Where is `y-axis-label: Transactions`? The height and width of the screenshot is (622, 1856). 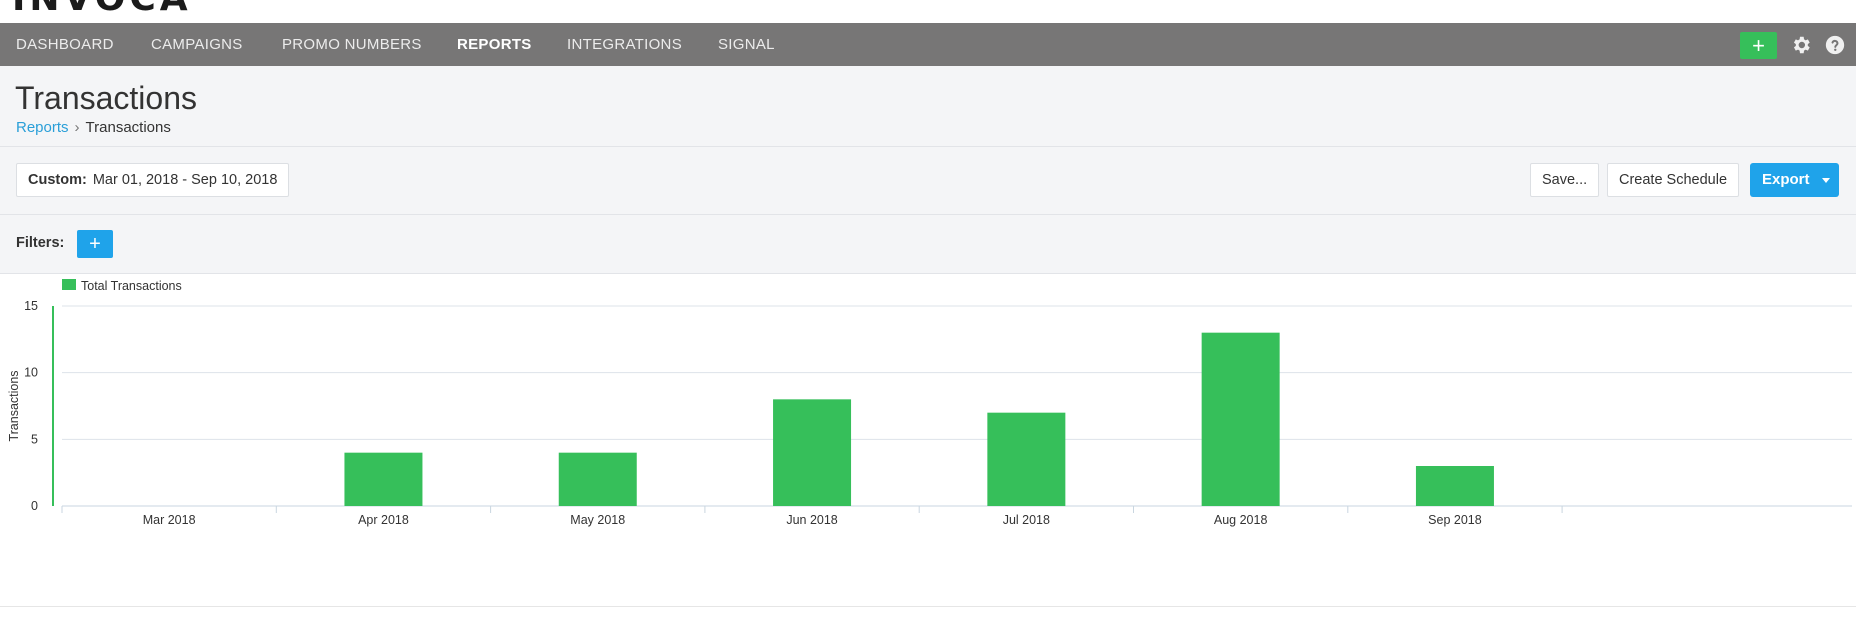
y-axis-label: Transactions is located at coordinates (14, 405).